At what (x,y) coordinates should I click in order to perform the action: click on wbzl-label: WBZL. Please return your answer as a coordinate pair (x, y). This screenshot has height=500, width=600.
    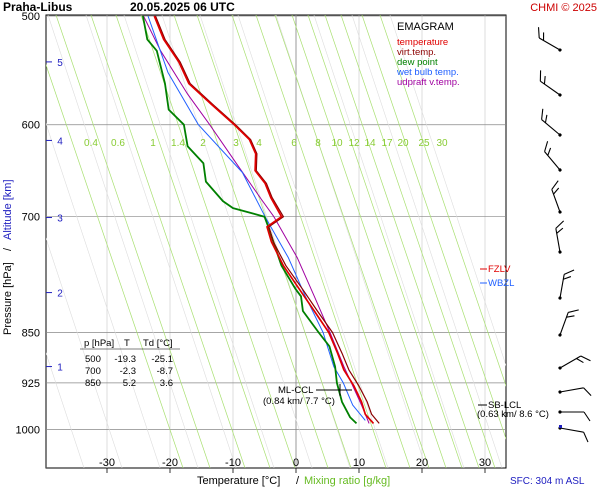
    Looking at the image, I should click on (501, 283).